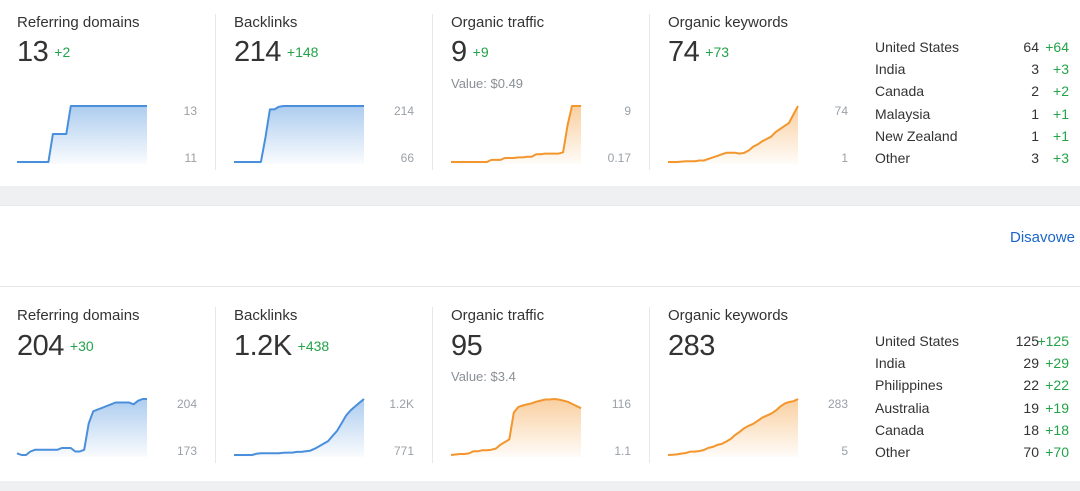 The width and height of the screenshot is (1080, 491). Describe the element at coordinates (483, 376) in the screenshot. I see `traffic-value-label: Value: $3.4` at that location.